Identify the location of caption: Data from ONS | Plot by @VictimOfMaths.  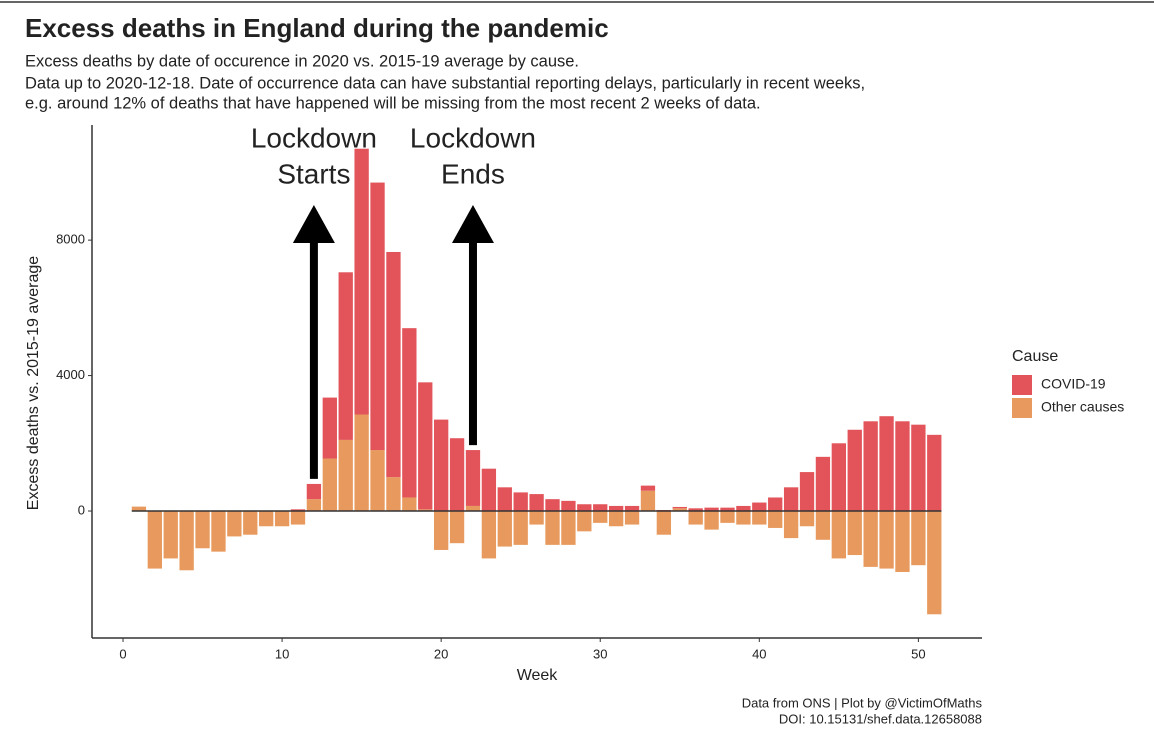
(862, 702).